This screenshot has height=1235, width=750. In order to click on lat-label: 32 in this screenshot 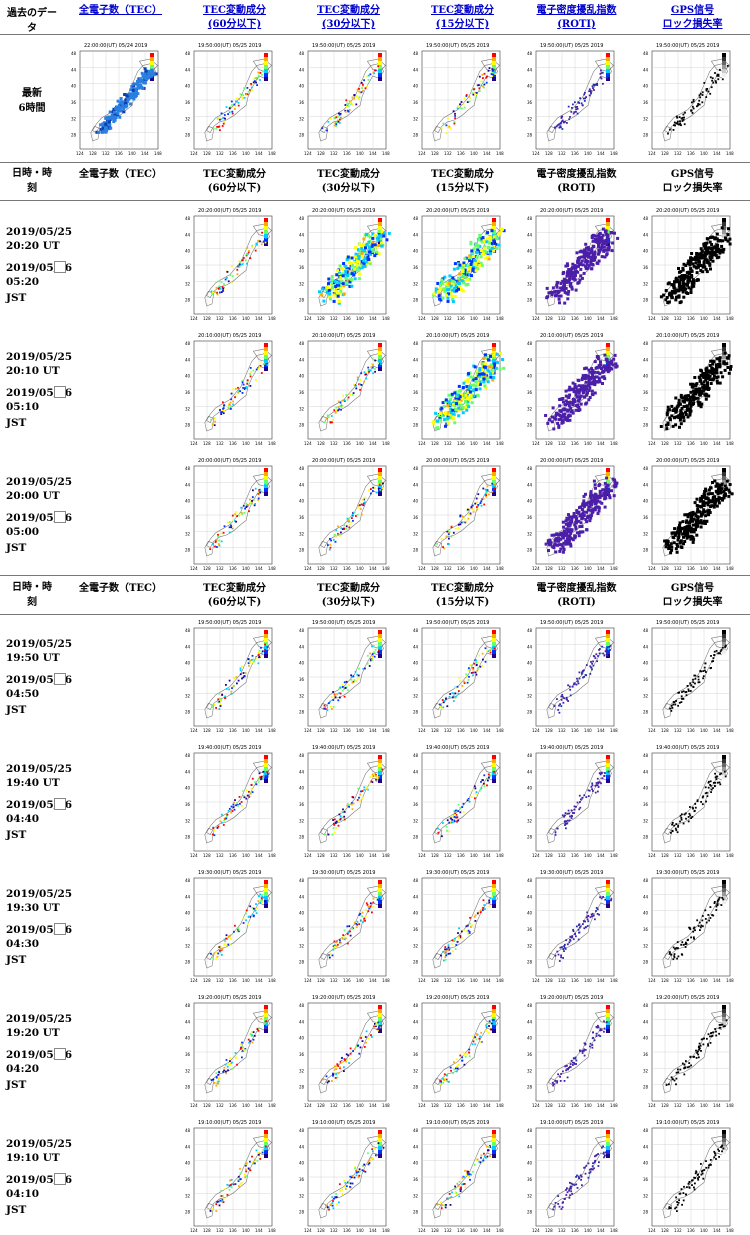, I will do `click(188, 118)`.